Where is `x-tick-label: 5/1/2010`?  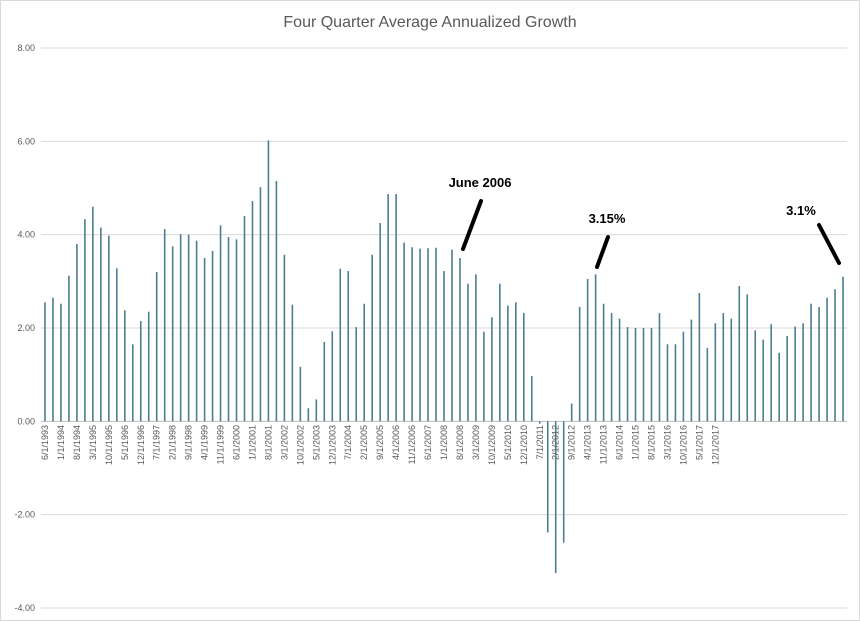
x-tick-label: 5/1/2010 is located at coordinates (508, 442).